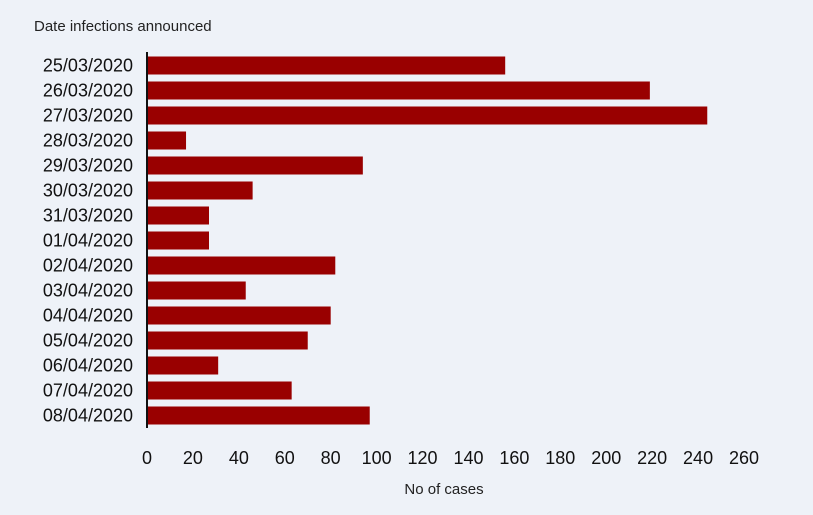 The height and width of the screenshot is (515, 813). I want to click on x-tick-label: 200, so click(606, 458).